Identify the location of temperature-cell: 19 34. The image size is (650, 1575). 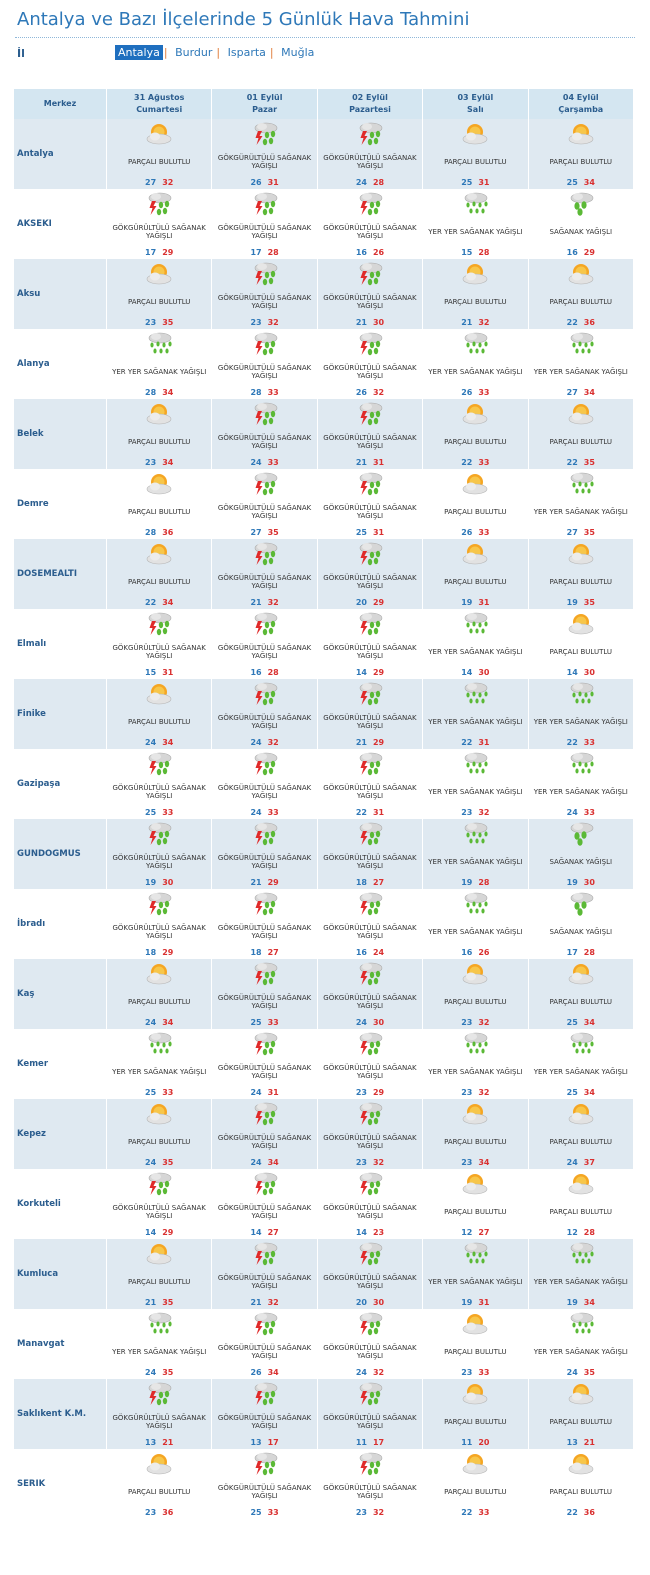
(581, 1302).